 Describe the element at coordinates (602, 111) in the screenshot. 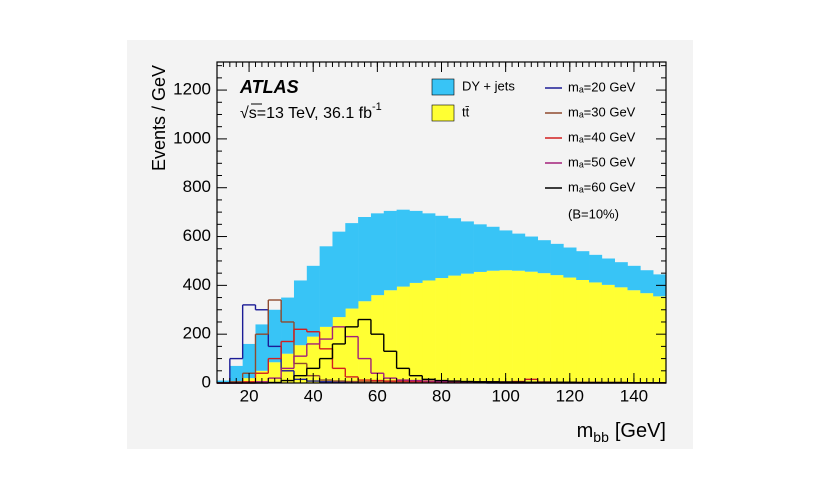

I see `legend-label: mₐ=30 GeV` at that location.